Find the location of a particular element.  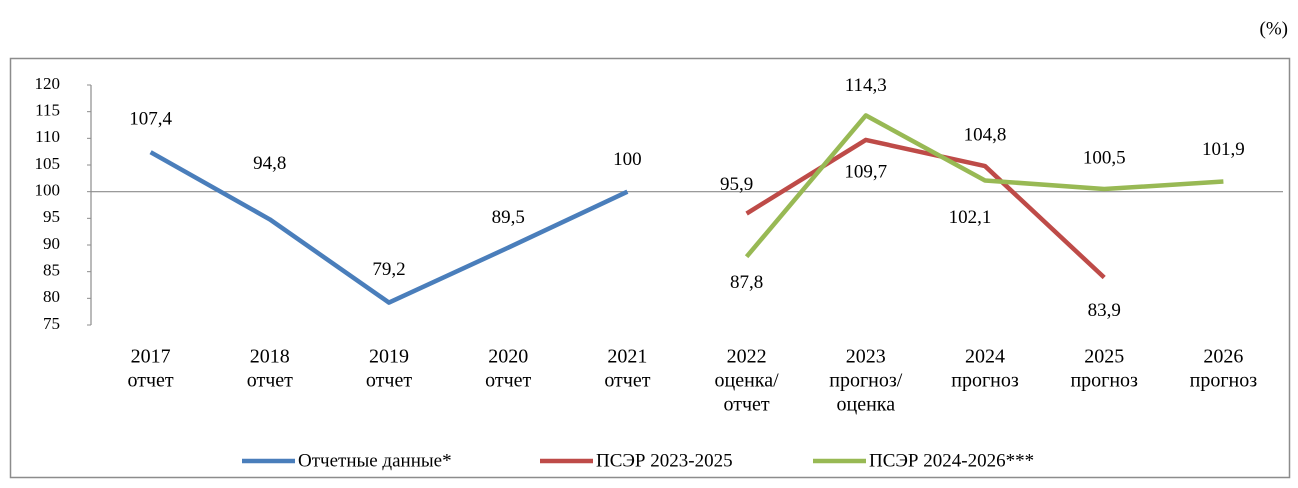

data-label: 100 is located at coordinates (627, 159).